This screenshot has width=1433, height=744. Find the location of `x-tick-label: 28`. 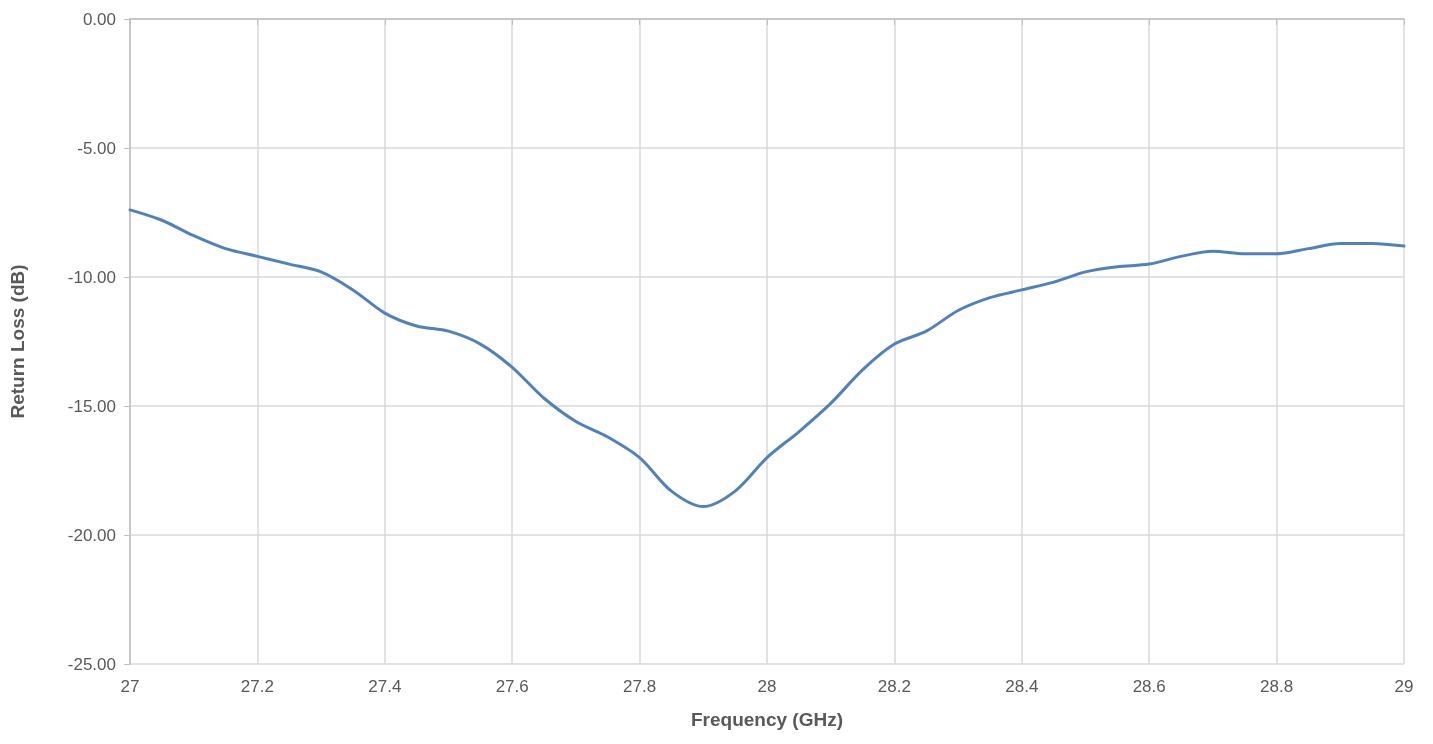

x-tick-label: 28 is located at coordinates (767, 686).